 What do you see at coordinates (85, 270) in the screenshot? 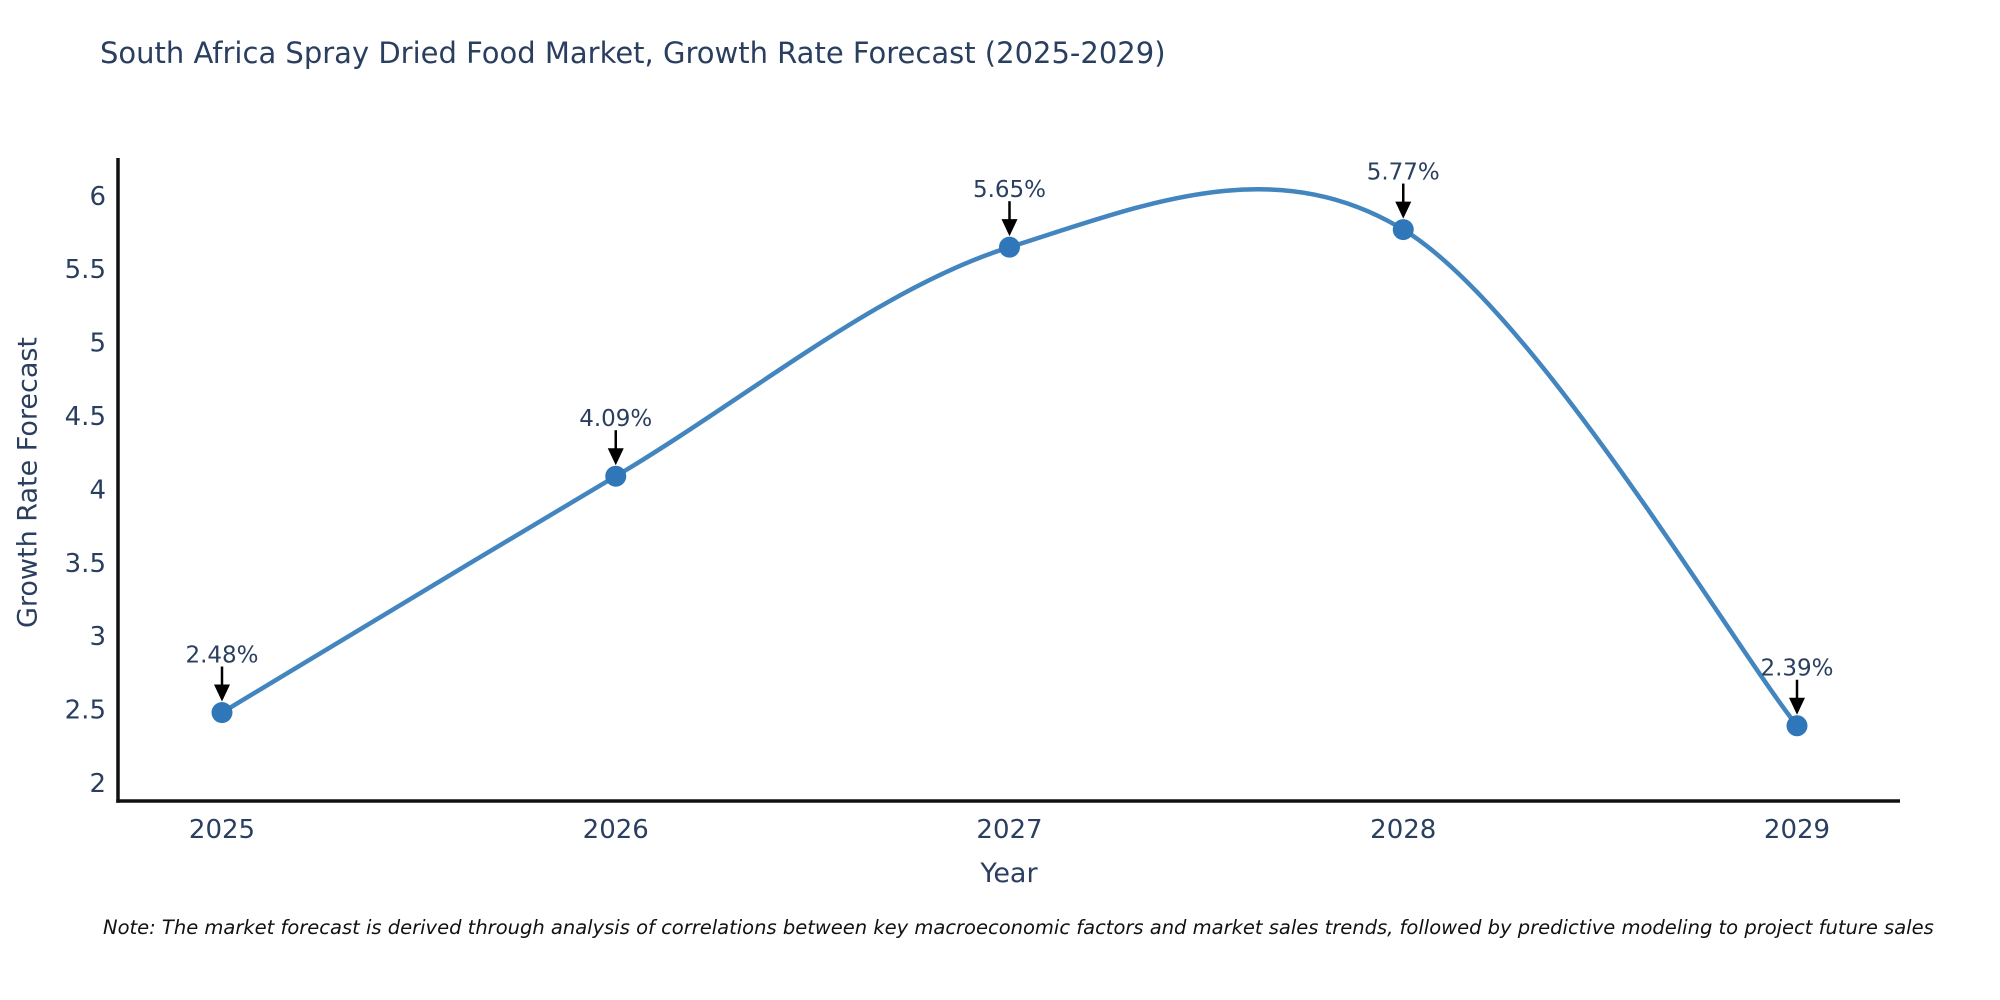
I see `y-tick-label: 5.5` at bounding box center [85, 270].